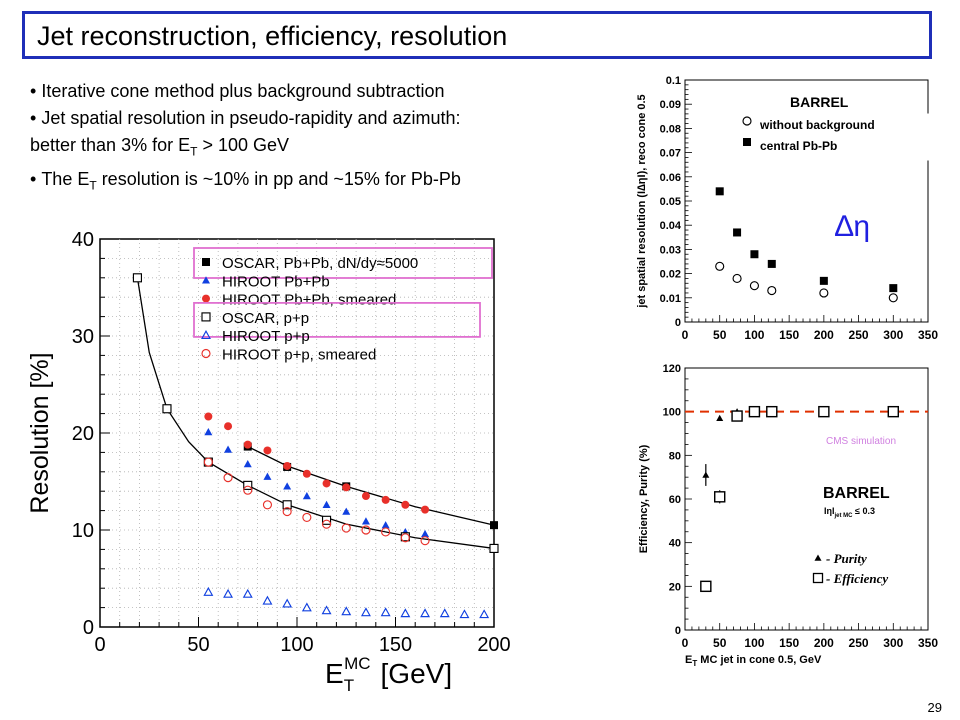 This screenshot has width=960, height=720. Describe the element at coordinates (861, 441) in the screenshot. I see `annotation-cms-simulation: CMS simulation` at that location.